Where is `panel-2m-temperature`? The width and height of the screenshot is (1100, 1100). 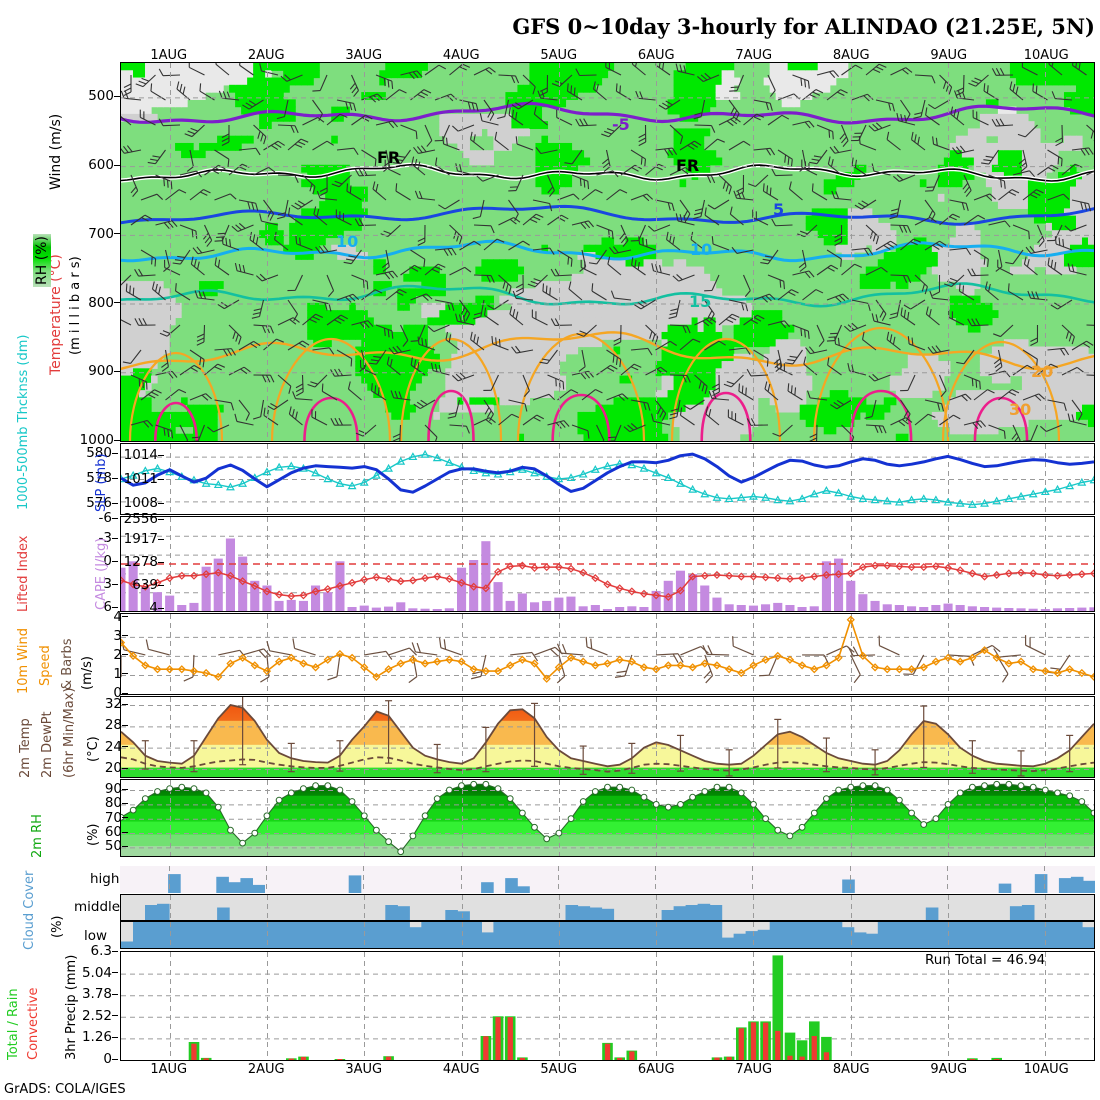
panel-2m-temperature is located at coordinates (607, 737).